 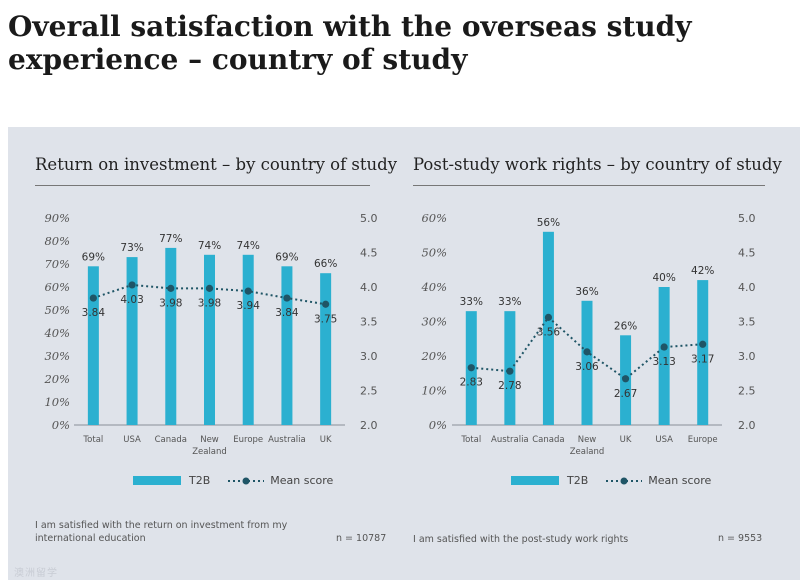 What do you see at coordinates (57, 218) in the screenshot?
I see `roi-y-left-tick: 90%` at bounding box center [57, 218].